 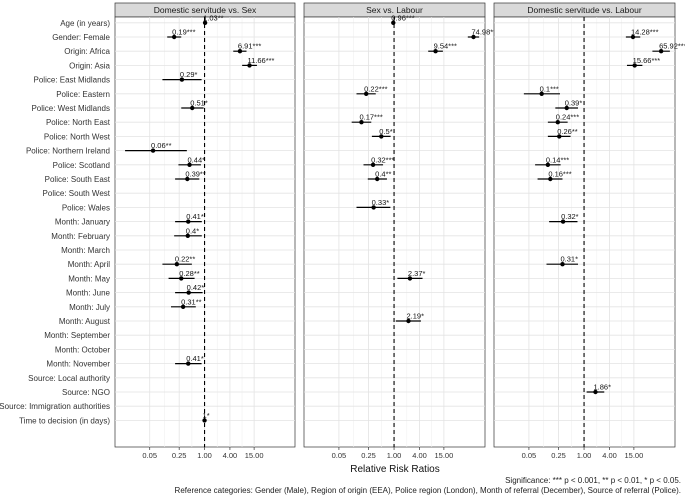 I want to click on panel-1-point-police-northern-ireland, so click(x=153, y=150).